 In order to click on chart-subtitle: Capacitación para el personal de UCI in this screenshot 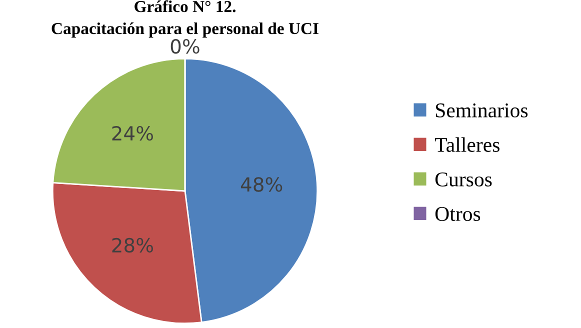, I will do `click(185, 30)`.